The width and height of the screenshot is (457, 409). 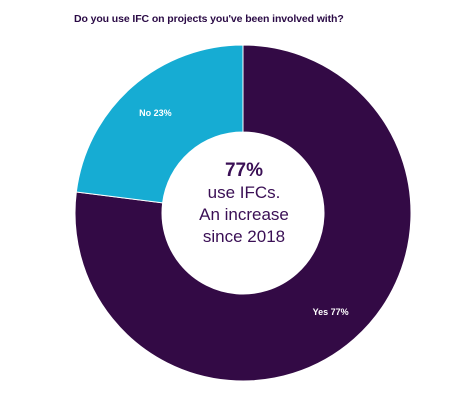 I want to click on donut-hole, so click(x=243, y=213).